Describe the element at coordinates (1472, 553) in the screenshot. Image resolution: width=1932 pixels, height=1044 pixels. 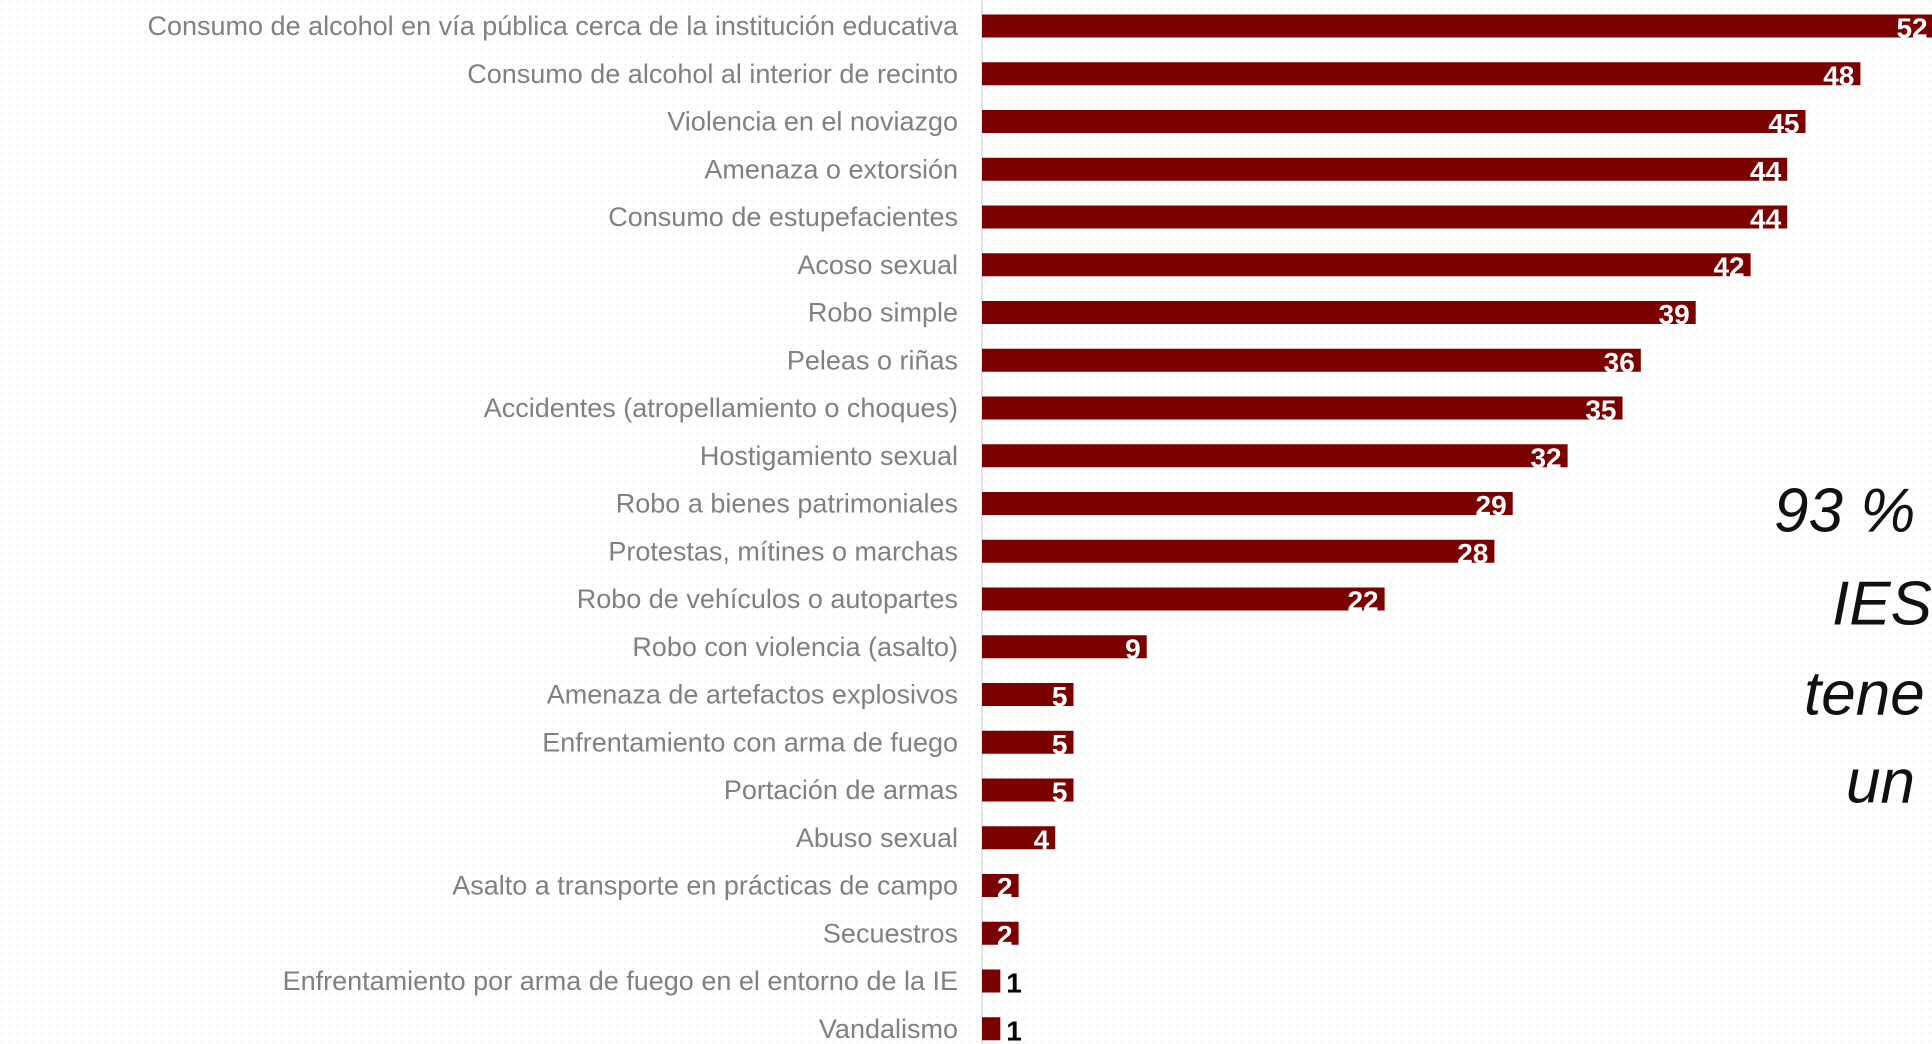
I see `value-label: 28` at that location.